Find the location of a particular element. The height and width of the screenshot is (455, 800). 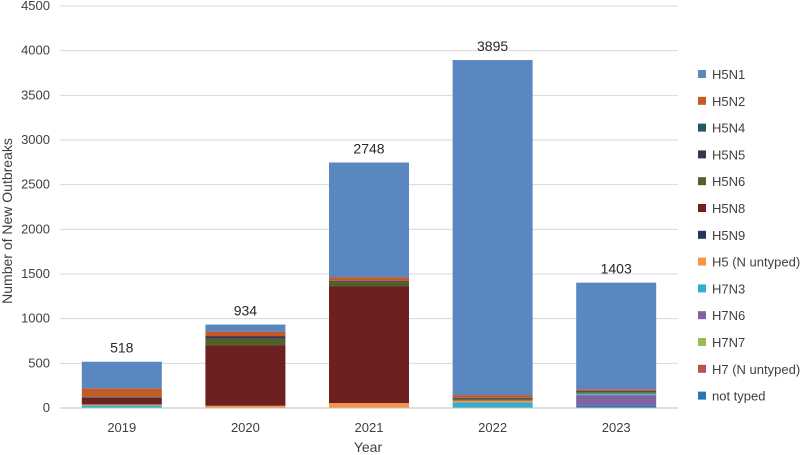

bar-stack-2019 is located at coordinates (121, 384).